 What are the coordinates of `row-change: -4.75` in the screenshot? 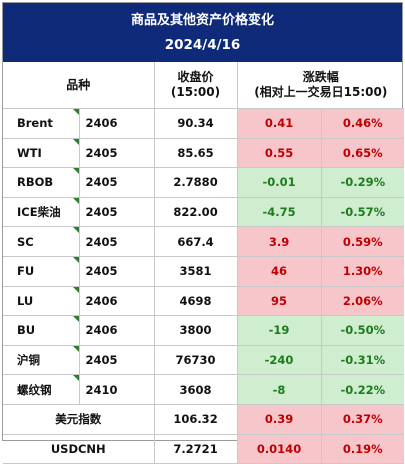 It's located at (279, 212).